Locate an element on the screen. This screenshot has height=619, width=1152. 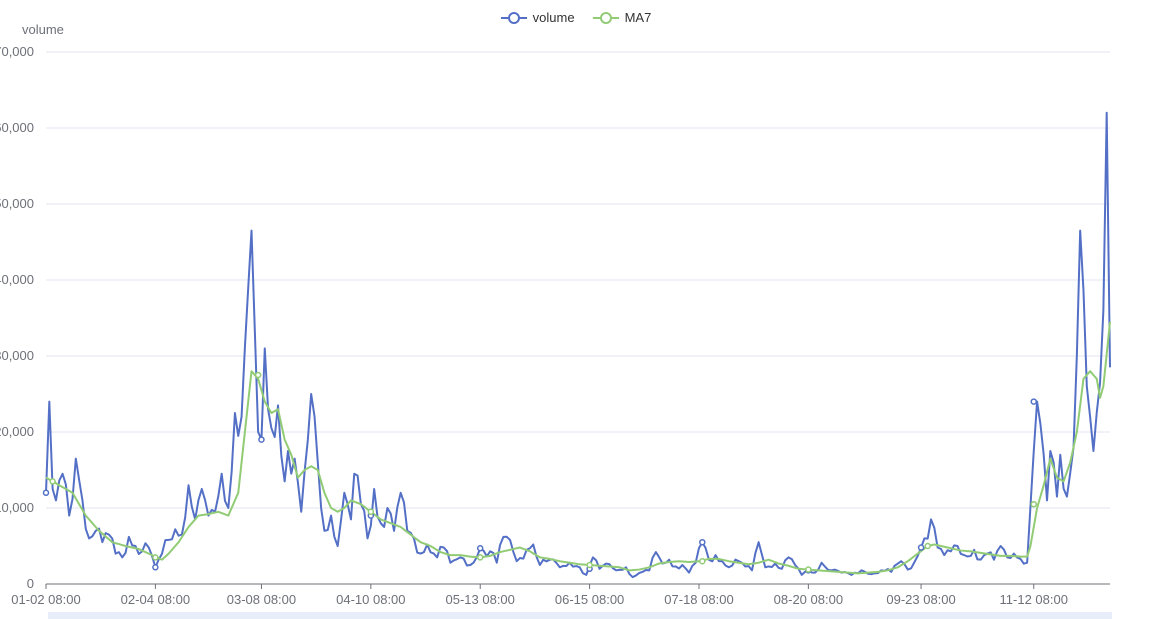
data-zoom-slider is located at coordinates (580, 615).